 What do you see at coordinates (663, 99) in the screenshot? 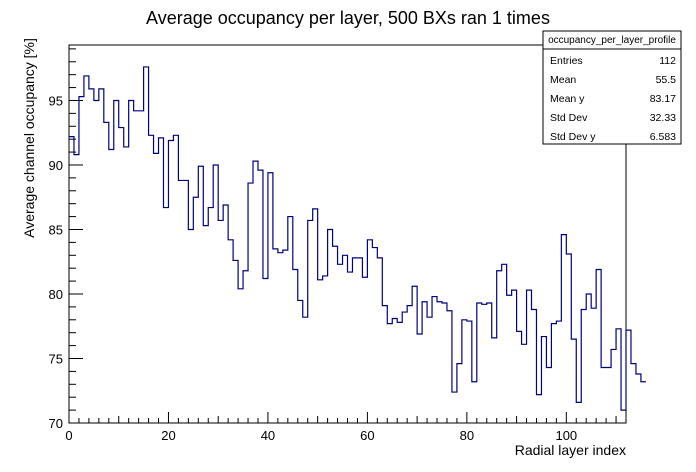
I see `stats-value: 83.17` at bounding box center [663, 99].